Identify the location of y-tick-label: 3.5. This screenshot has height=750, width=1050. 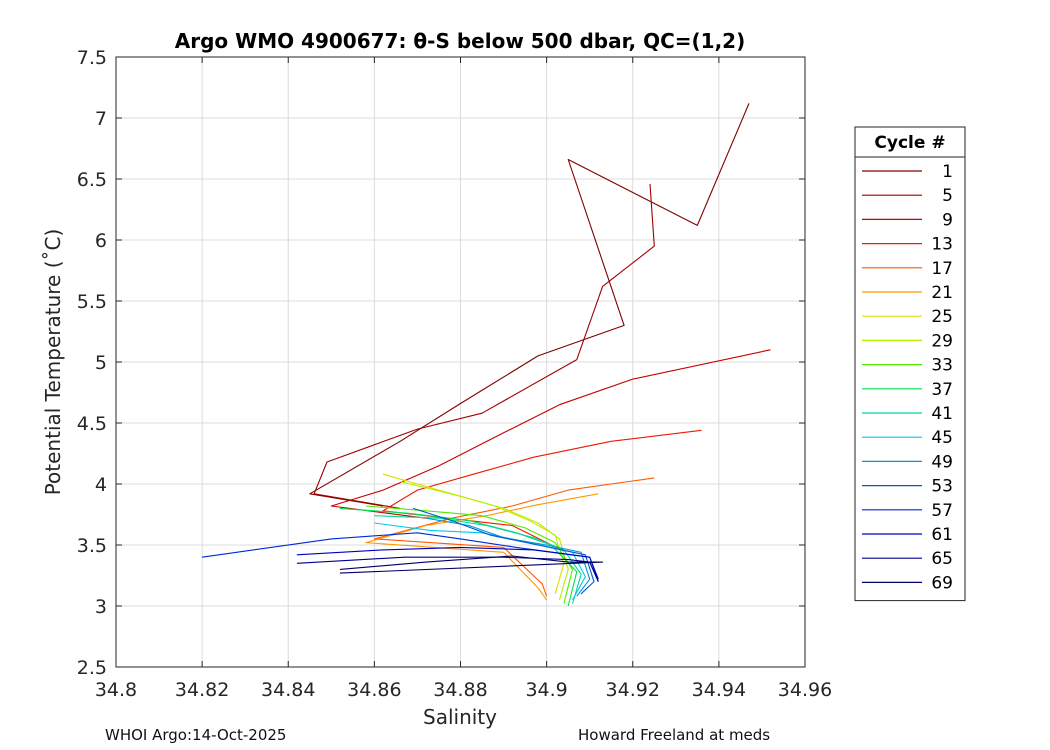
(92, 546).